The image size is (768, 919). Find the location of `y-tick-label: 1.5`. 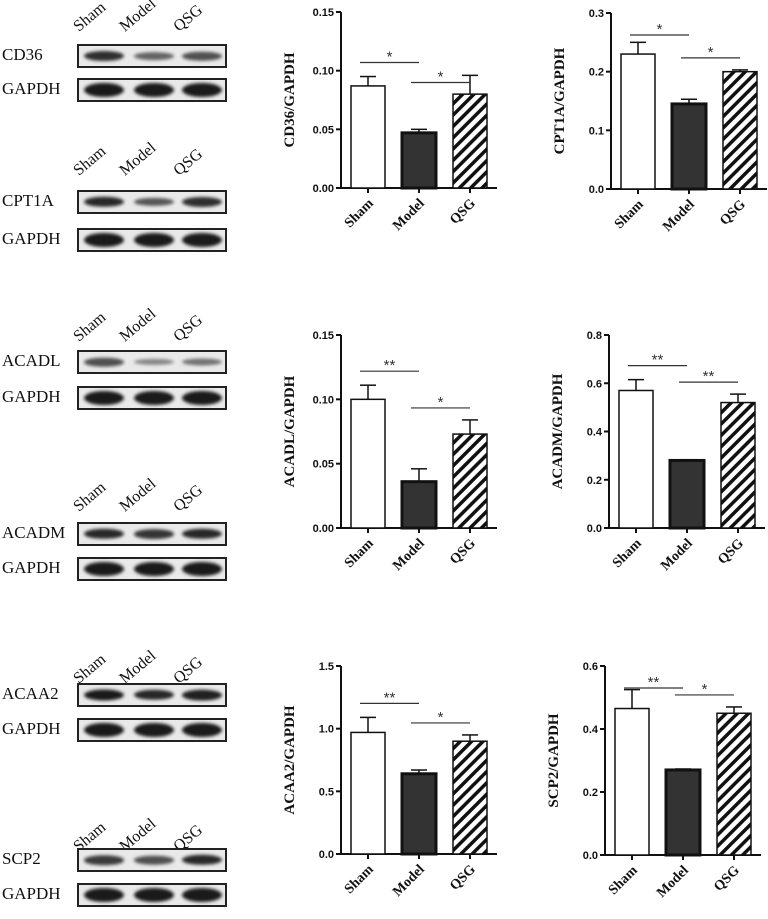

y-tick-label: 1.5 is located at coordinates (326, 667).